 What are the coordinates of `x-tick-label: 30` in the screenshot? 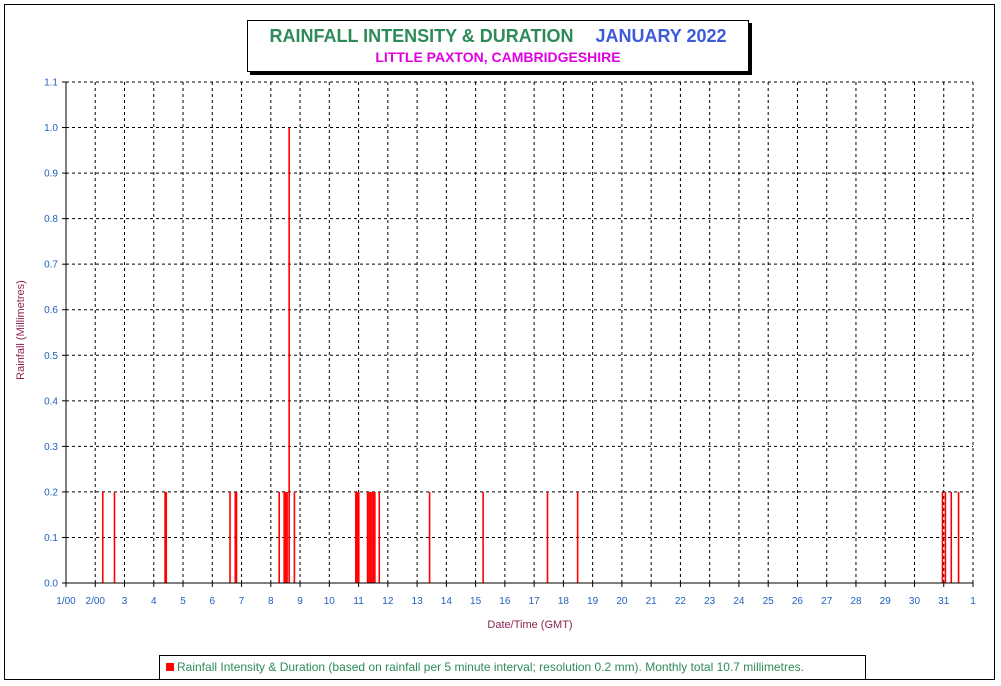 It's located at (915, 601).